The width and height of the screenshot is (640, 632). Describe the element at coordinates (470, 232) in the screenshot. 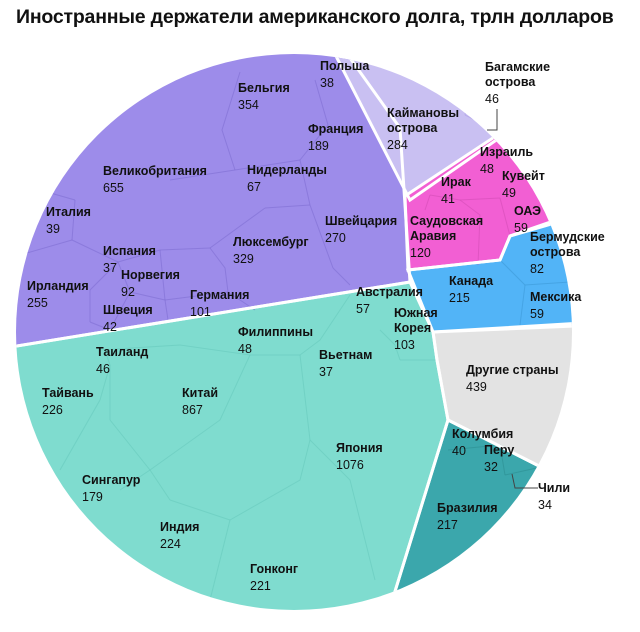

I see `cell-border-ближний-восток-3` at that location.